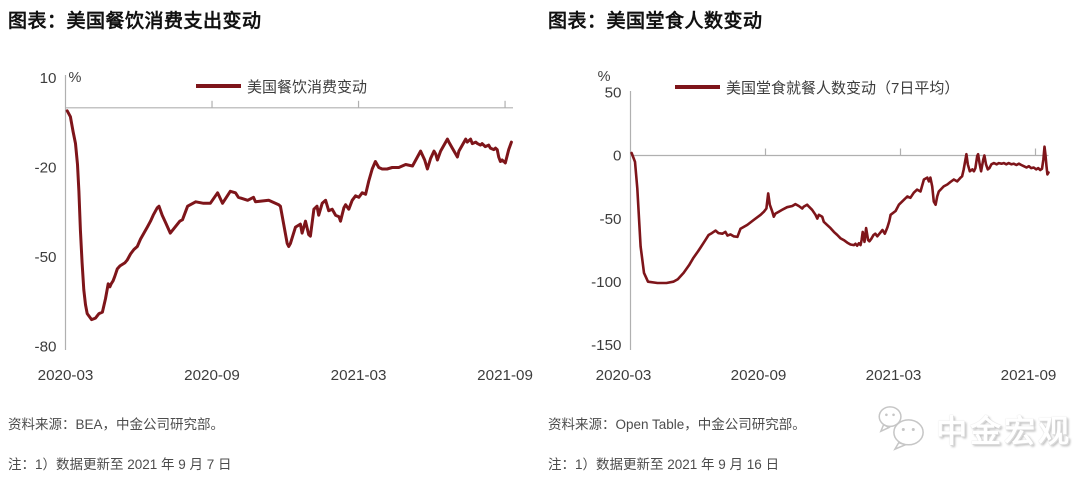 The height and width of the screenshot is (481, 1080). I want to click on y-tick-label: 10, so click(48, 78).